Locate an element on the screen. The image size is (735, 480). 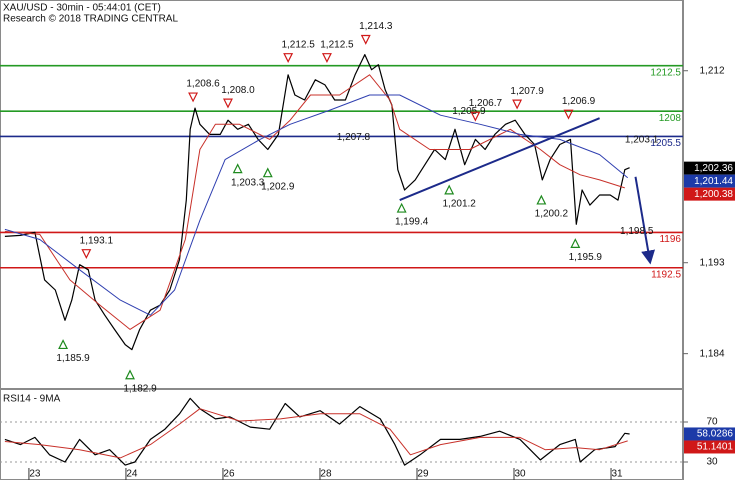
pivot-label: 1,200.2 is located at coordinates (552, 214).